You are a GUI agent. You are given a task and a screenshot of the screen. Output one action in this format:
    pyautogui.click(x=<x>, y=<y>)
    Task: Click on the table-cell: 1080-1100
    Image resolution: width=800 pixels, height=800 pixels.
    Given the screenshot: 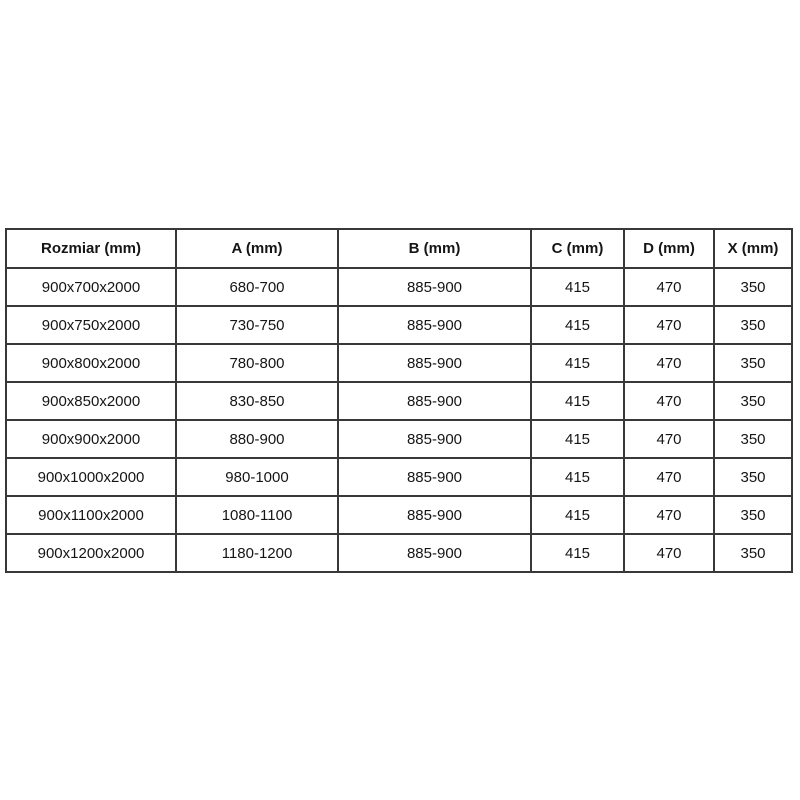 What is the action you would take?
    pyautogui.click(x=257, y=515)
    